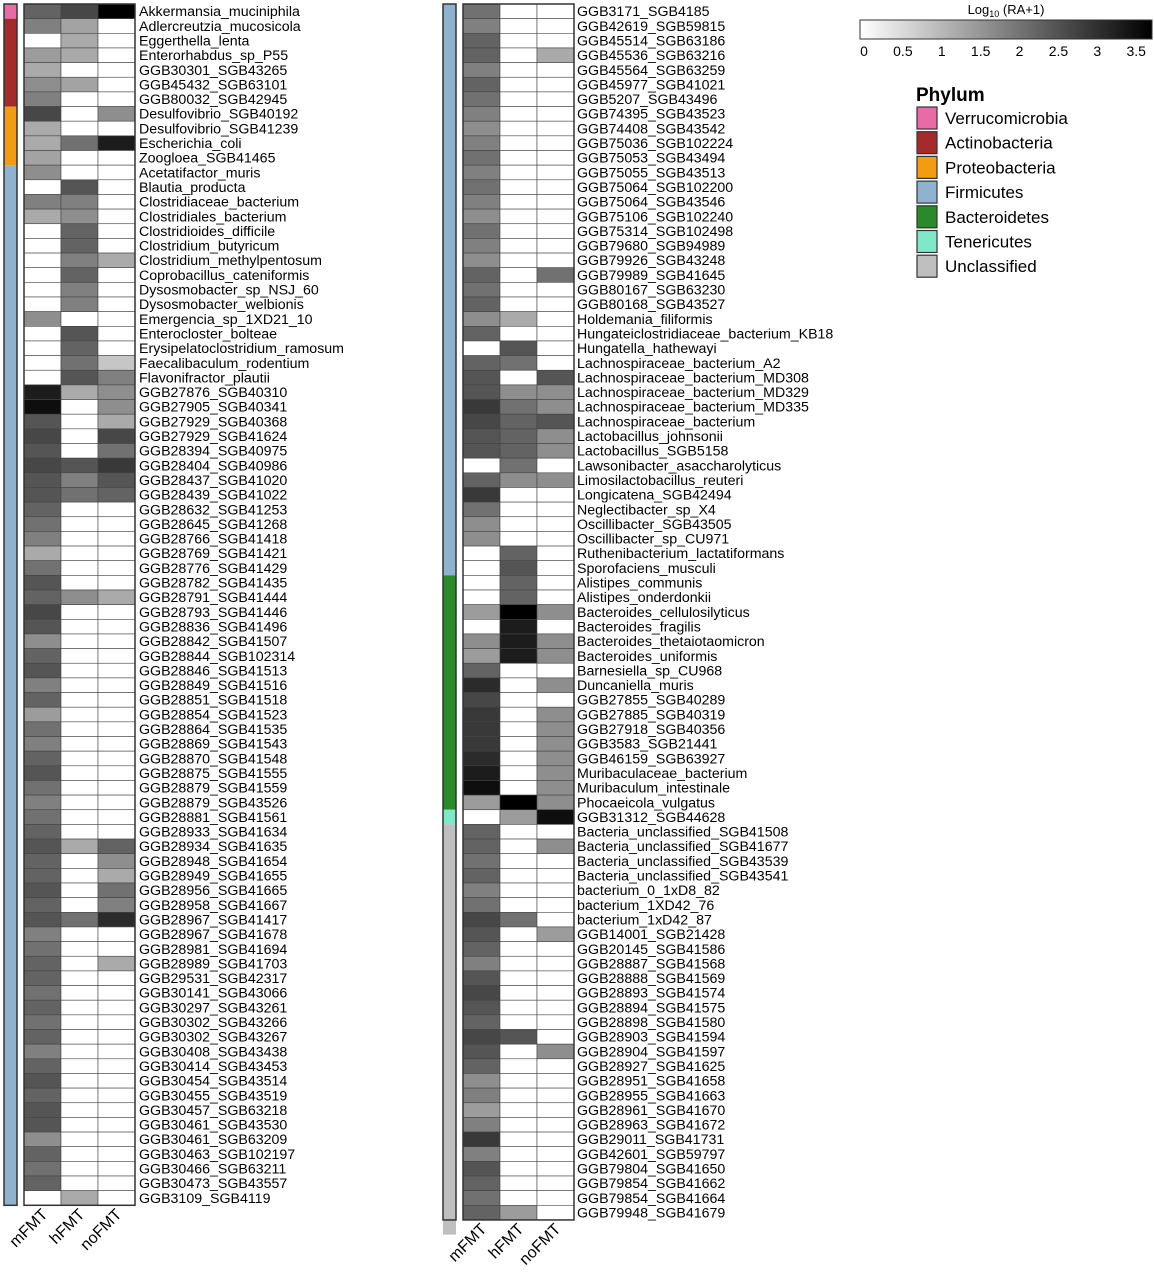 The image size is (1154, 1280). What do you see at coordinates (213, 598) in the screenshot?
I see `row-label: GGB28791_SGB41444` at bounding box center [213, 598].